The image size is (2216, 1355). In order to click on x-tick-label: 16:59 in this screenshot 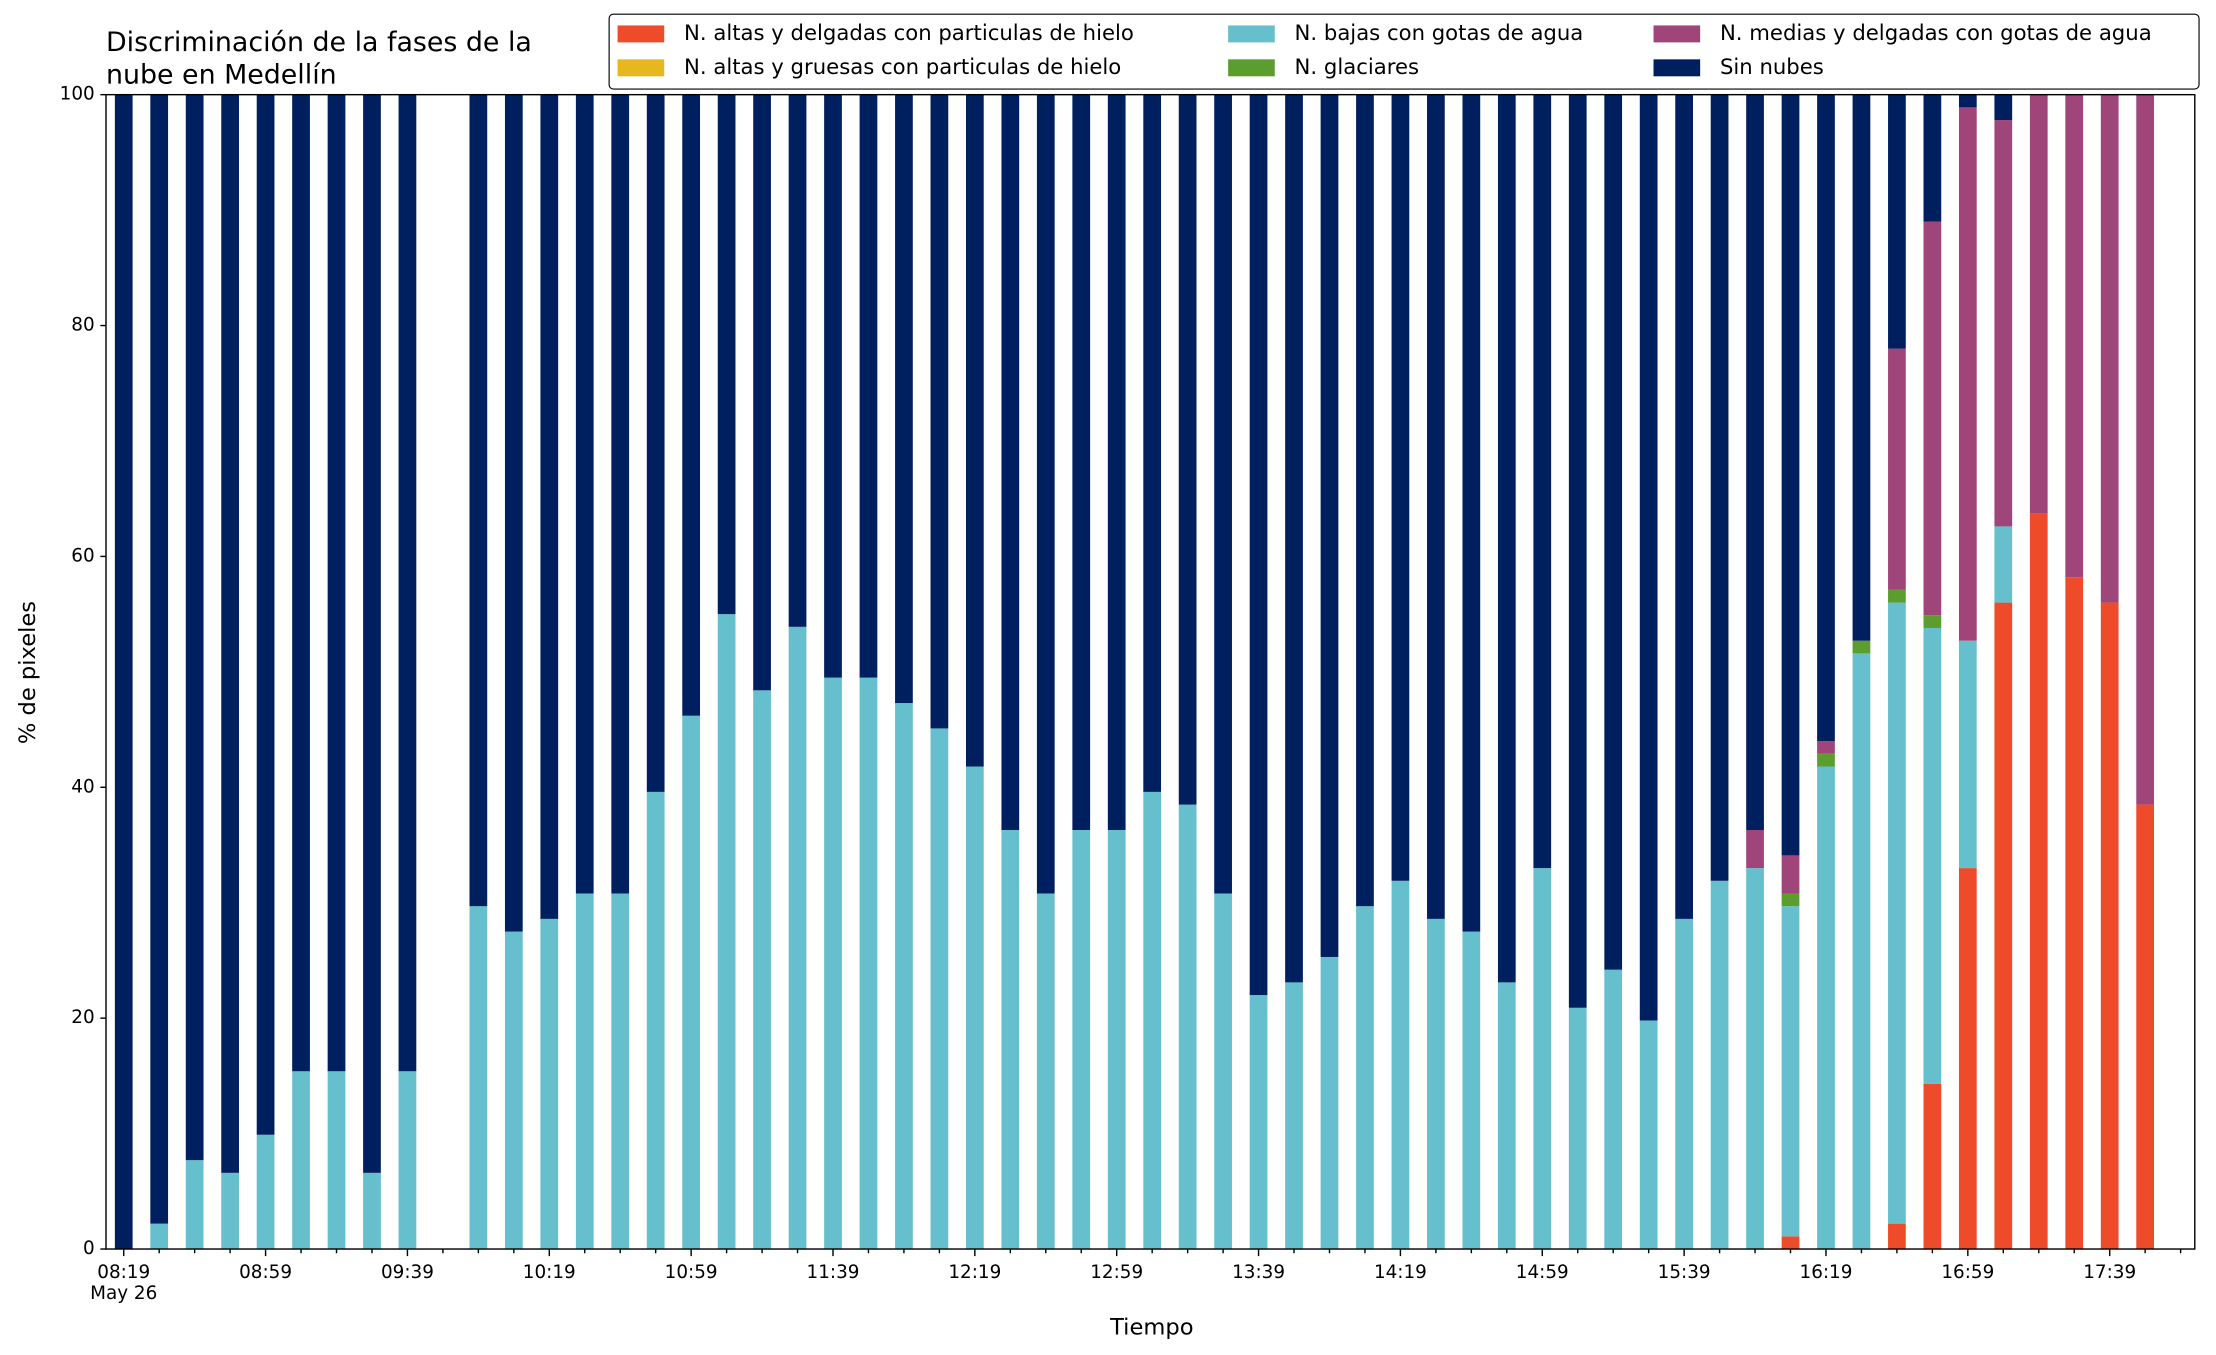, I will do `click(1967, 1272)`.